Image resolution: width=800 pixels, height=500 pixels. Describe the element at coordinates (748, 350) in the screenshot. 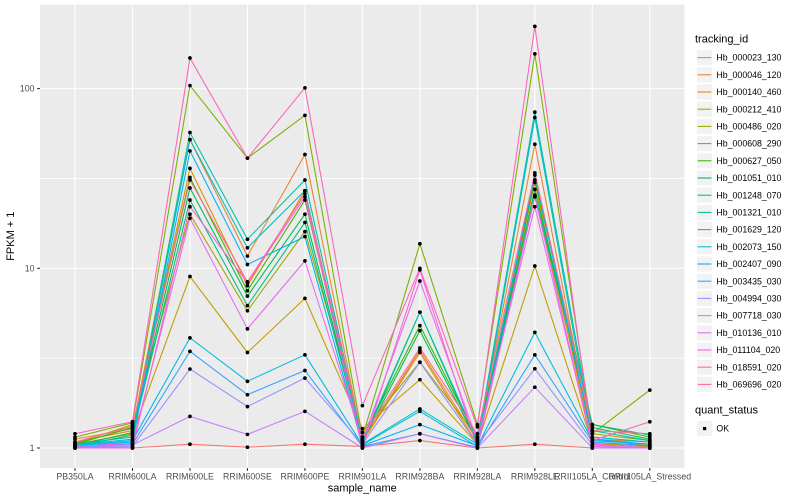

I see `svg-text: Hb_011104_020` at that location.